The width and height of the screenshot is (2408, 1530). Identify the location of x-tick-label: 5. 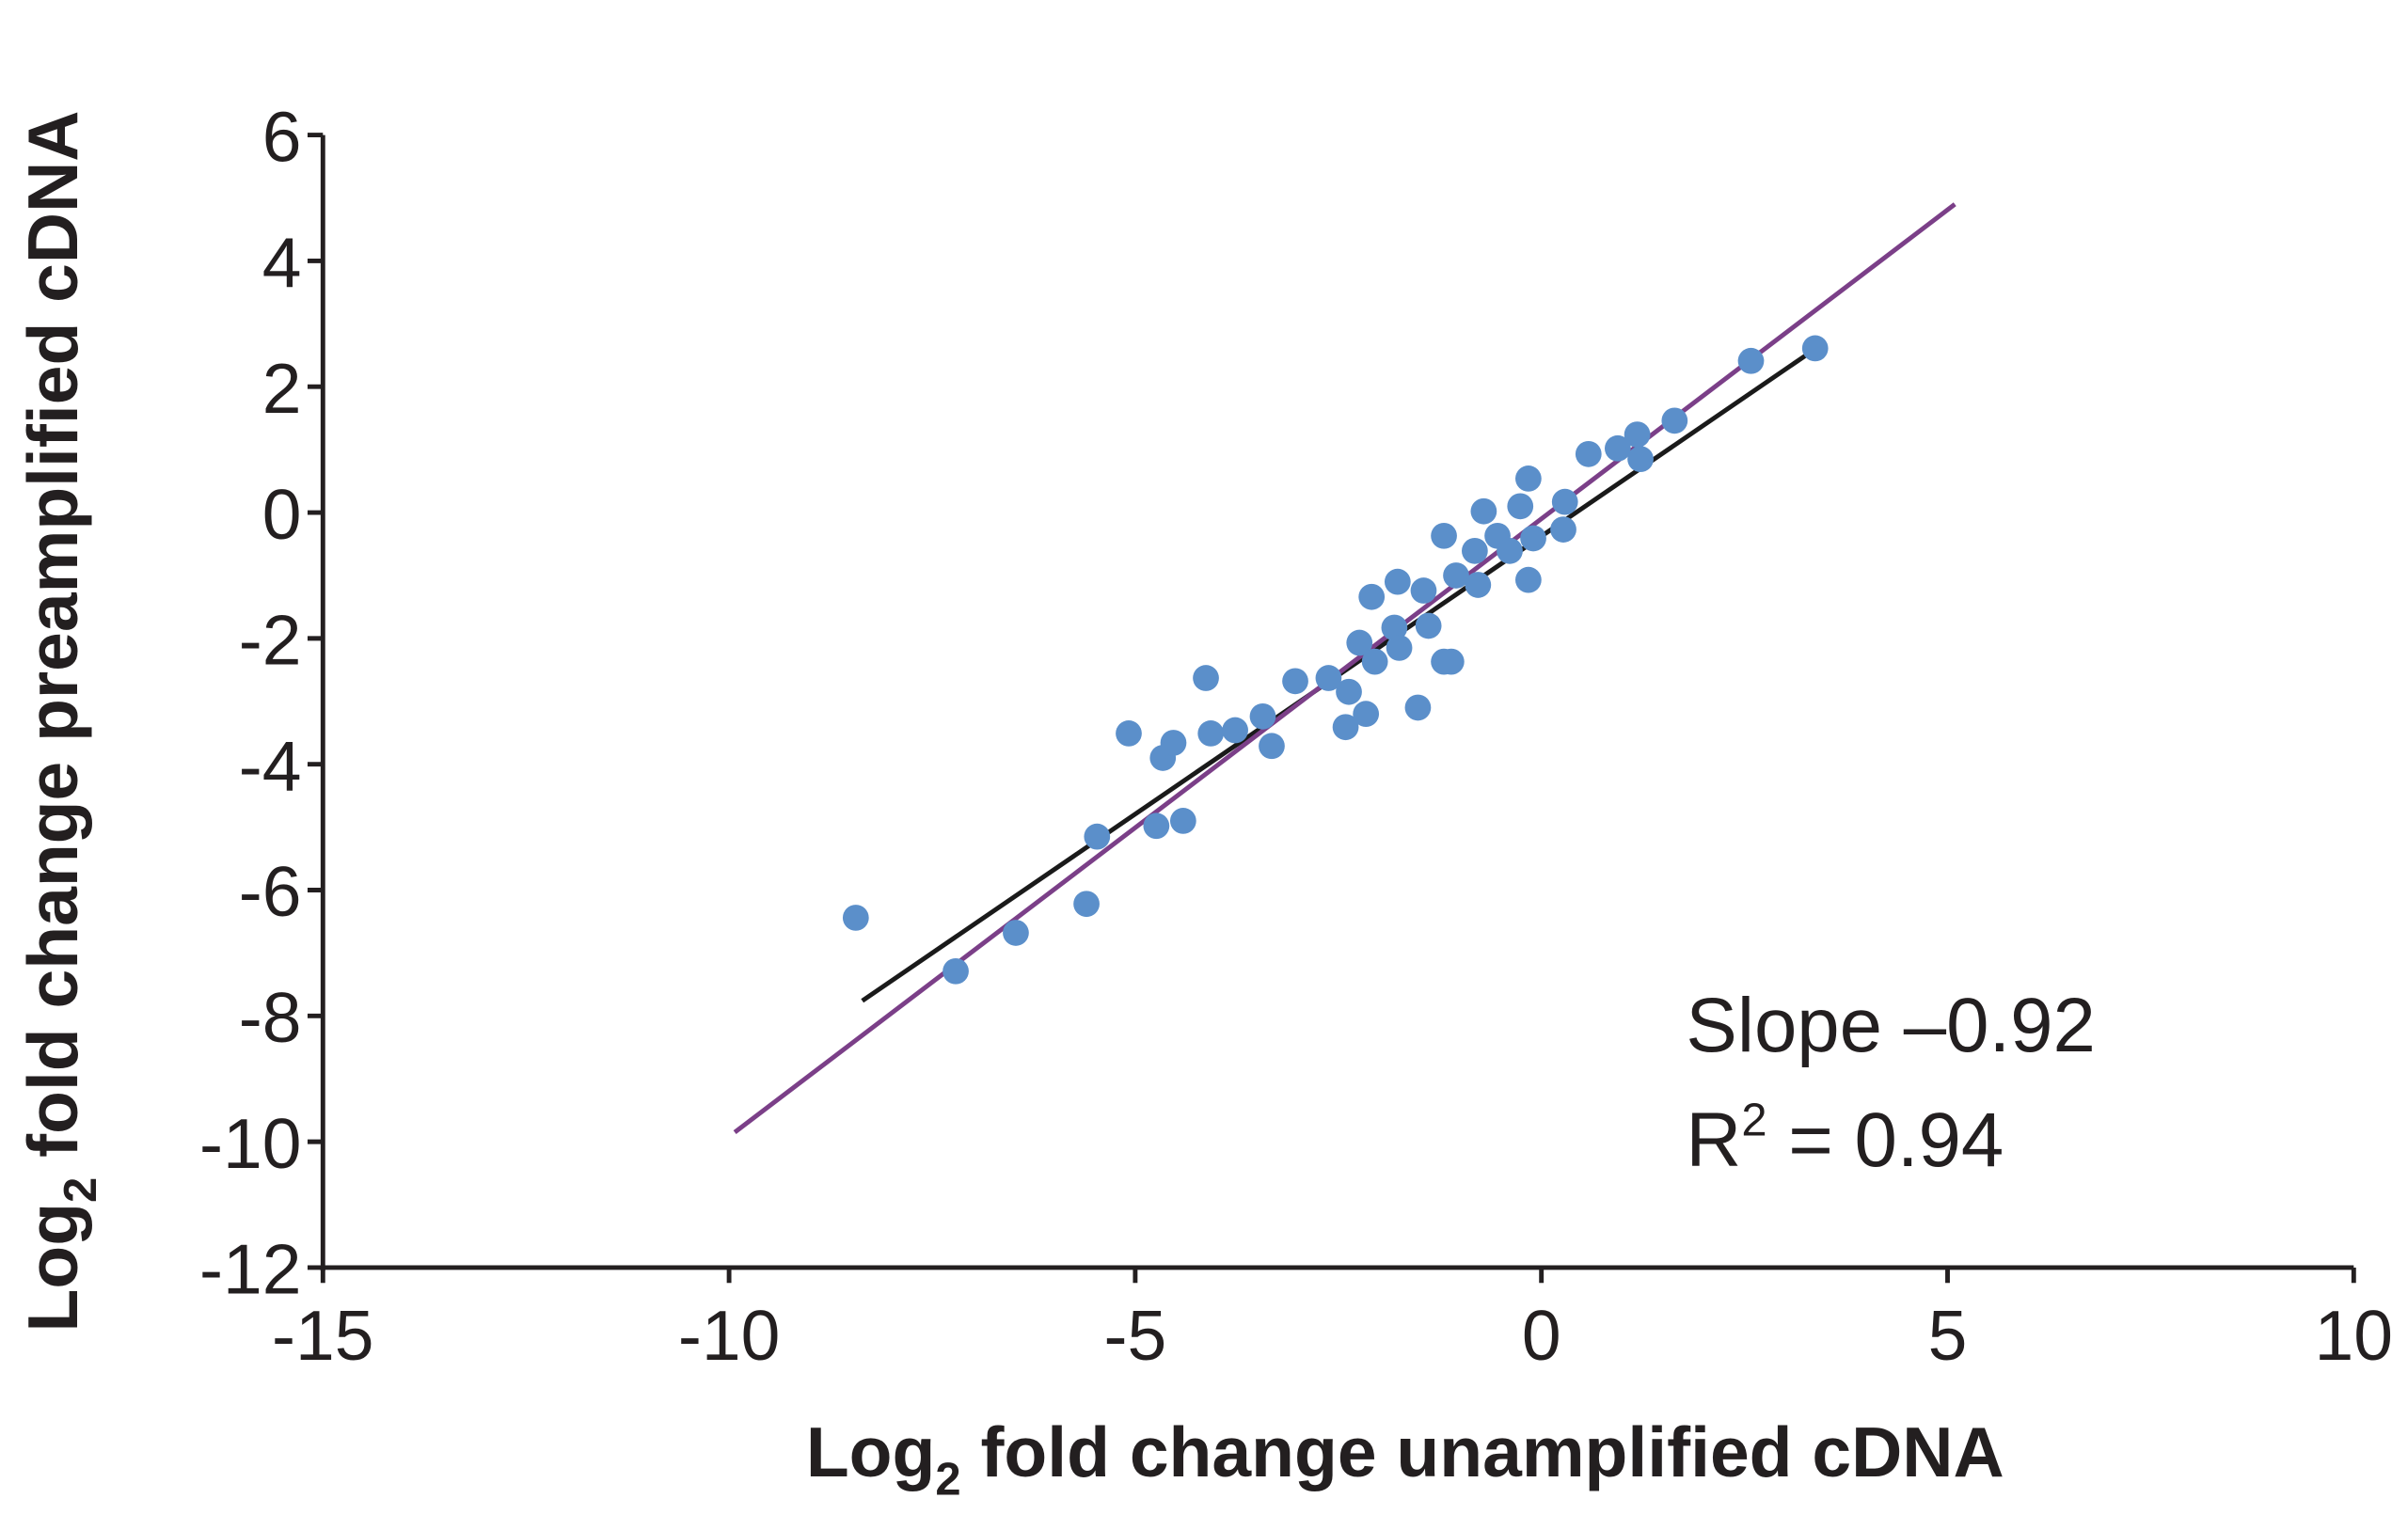
(1948, 1335).